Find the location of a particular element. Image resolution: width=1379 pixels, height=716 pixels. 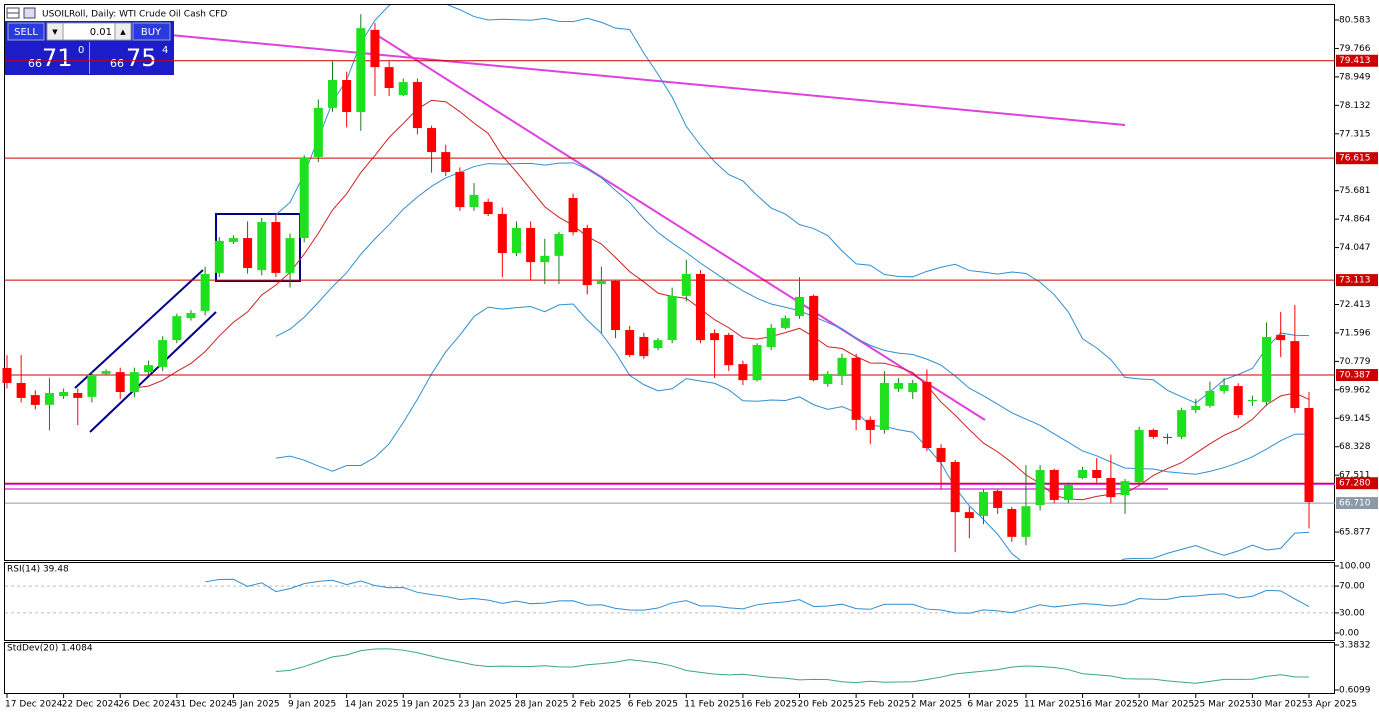

y-tick-label: 72.413 is located at coordinates (1355, 305).